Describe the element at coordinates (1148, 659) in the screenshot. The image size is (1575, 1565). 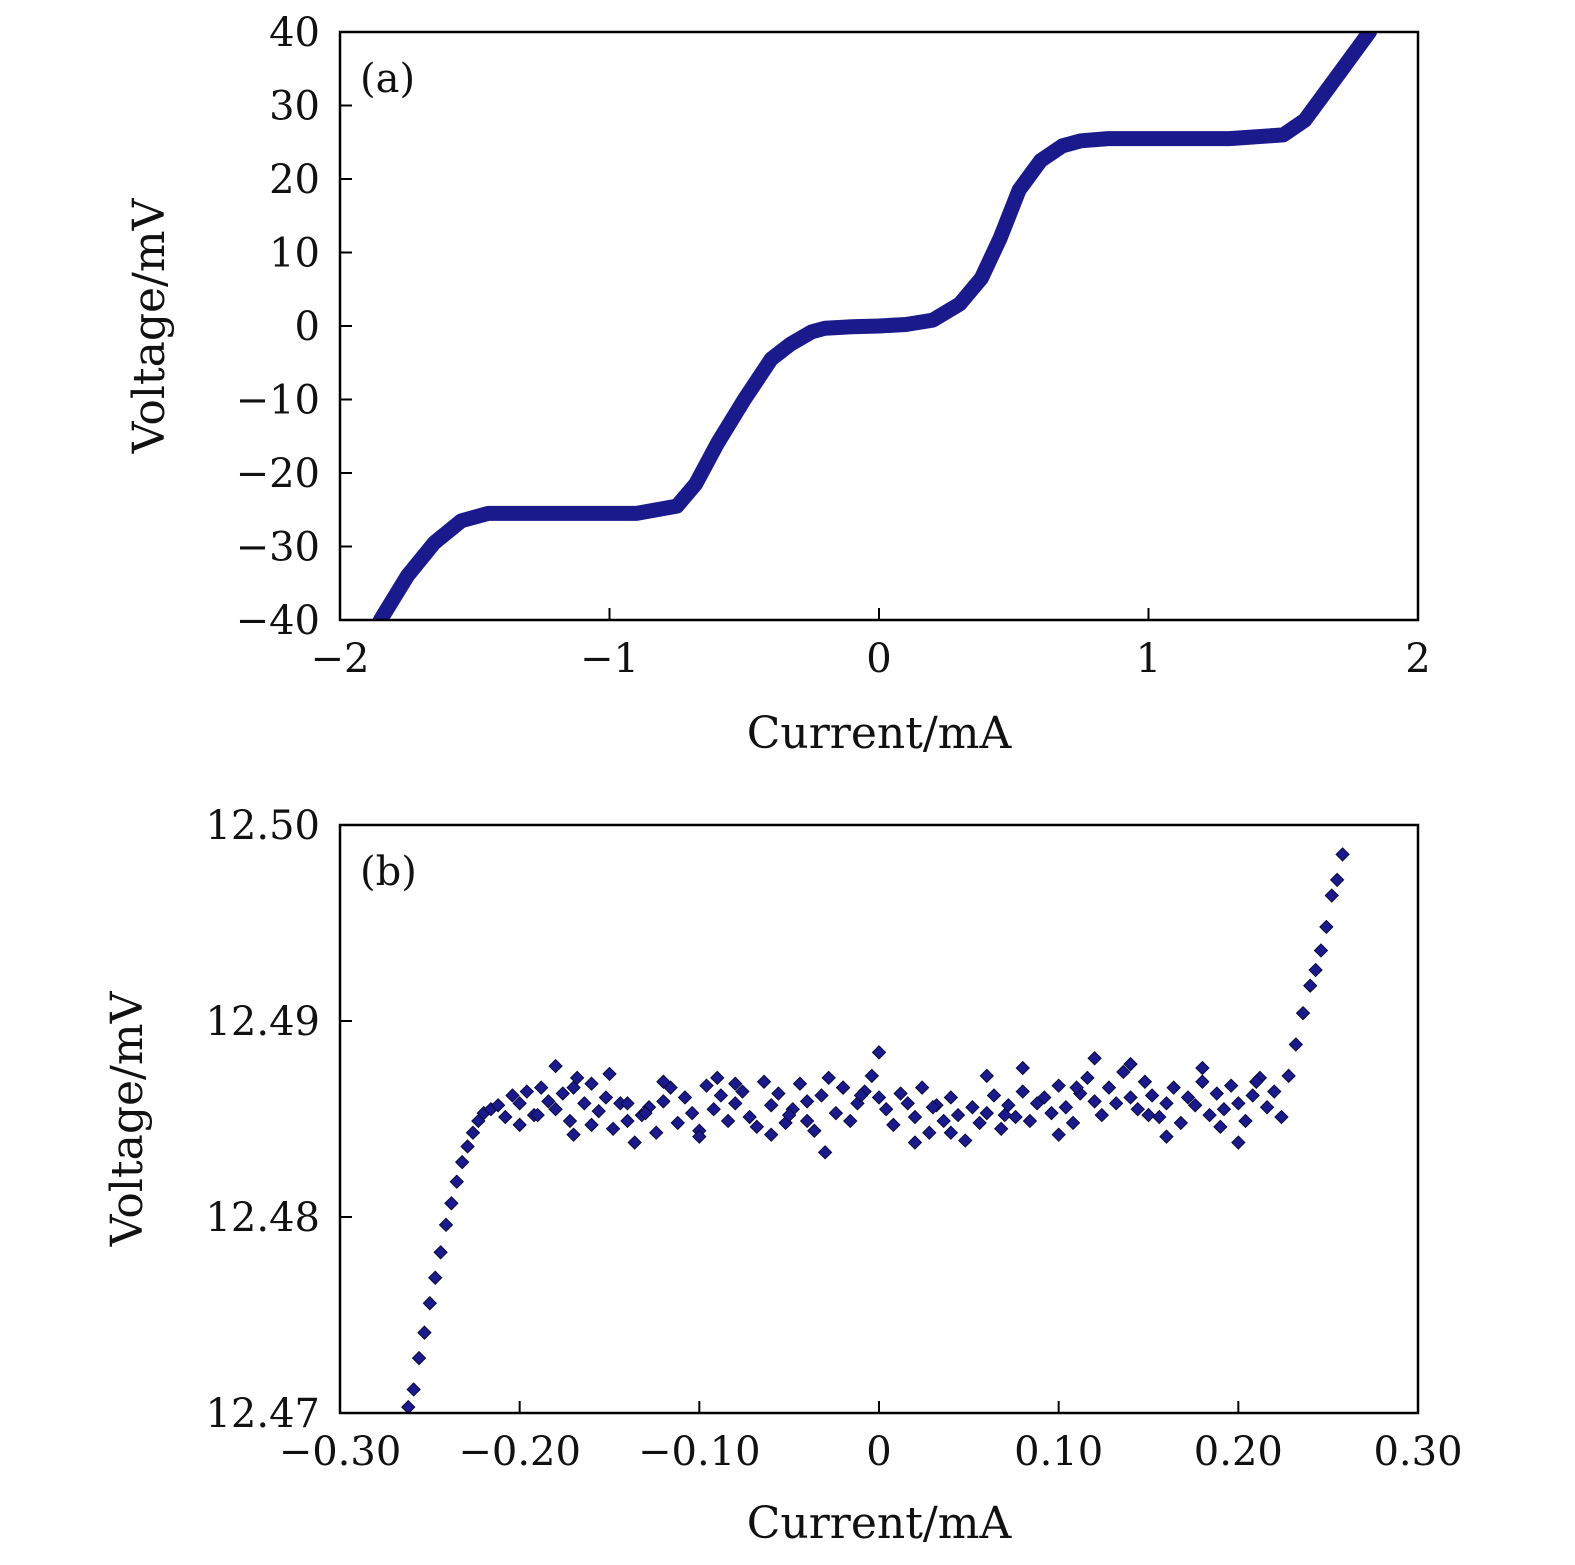
I see `panel-a-x-tick-label: 1` at that location.